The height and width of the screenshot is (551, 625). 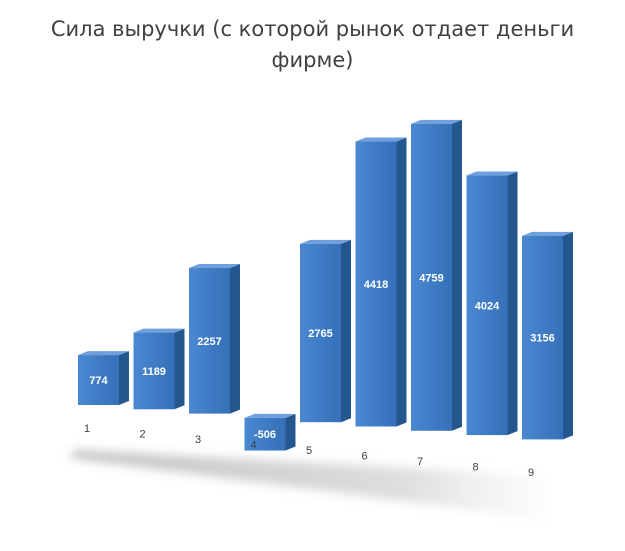 What do you see at coordinates (475, 468) in the screenshot?
I see `category-tick-label: 8` at bounding box center [475, 468].